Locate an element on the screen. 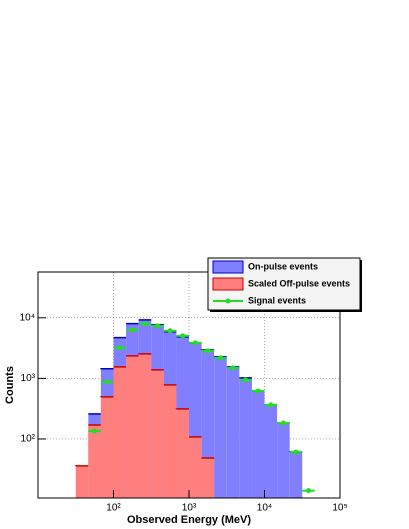  y-axis-label: Counts is located at coordinates (10, 385).